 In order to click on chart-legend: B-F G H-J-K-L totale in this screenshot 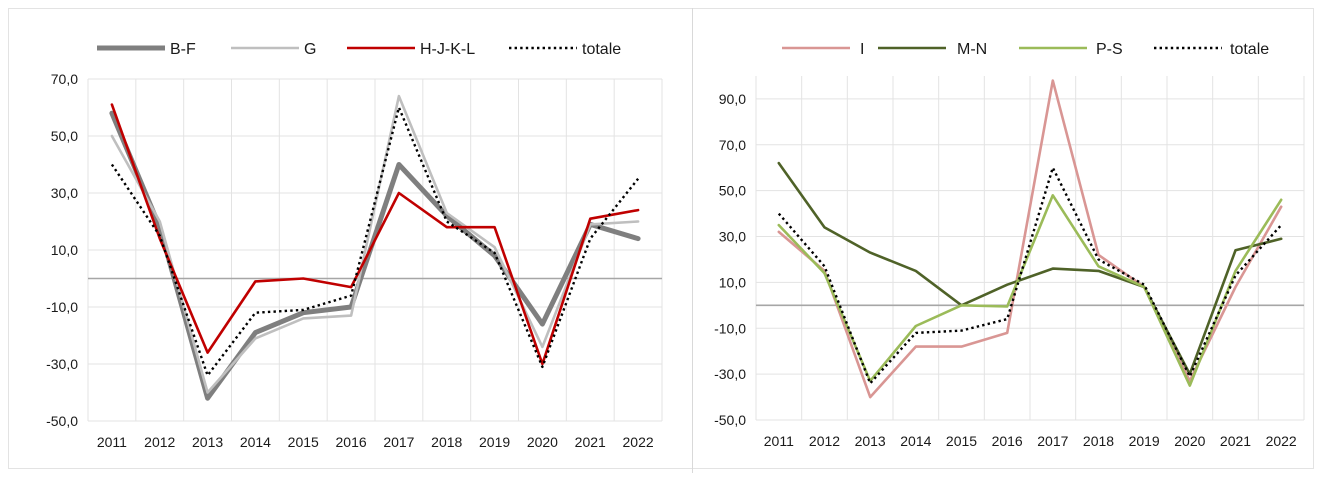, I will do `click(359, 49)`.